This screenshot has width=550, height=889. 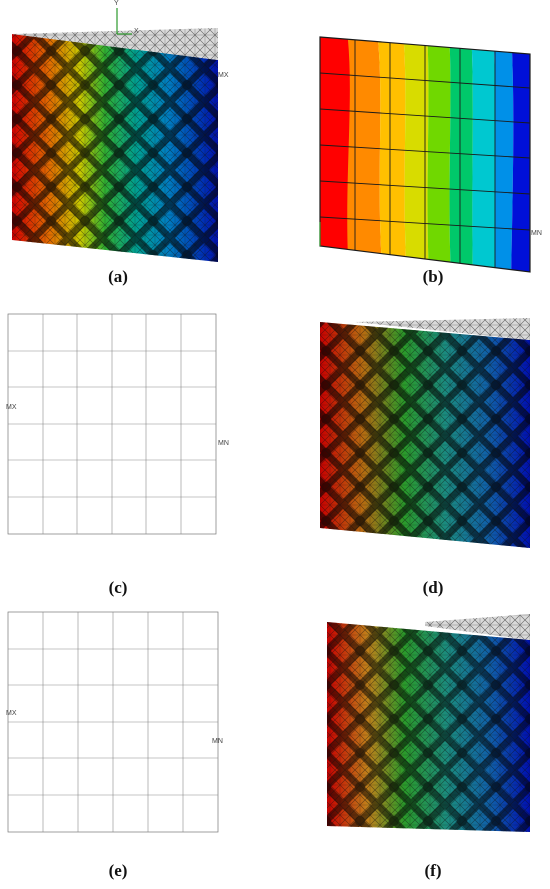 I want to click on axis-x-label: X, so click(x=136, y=31).